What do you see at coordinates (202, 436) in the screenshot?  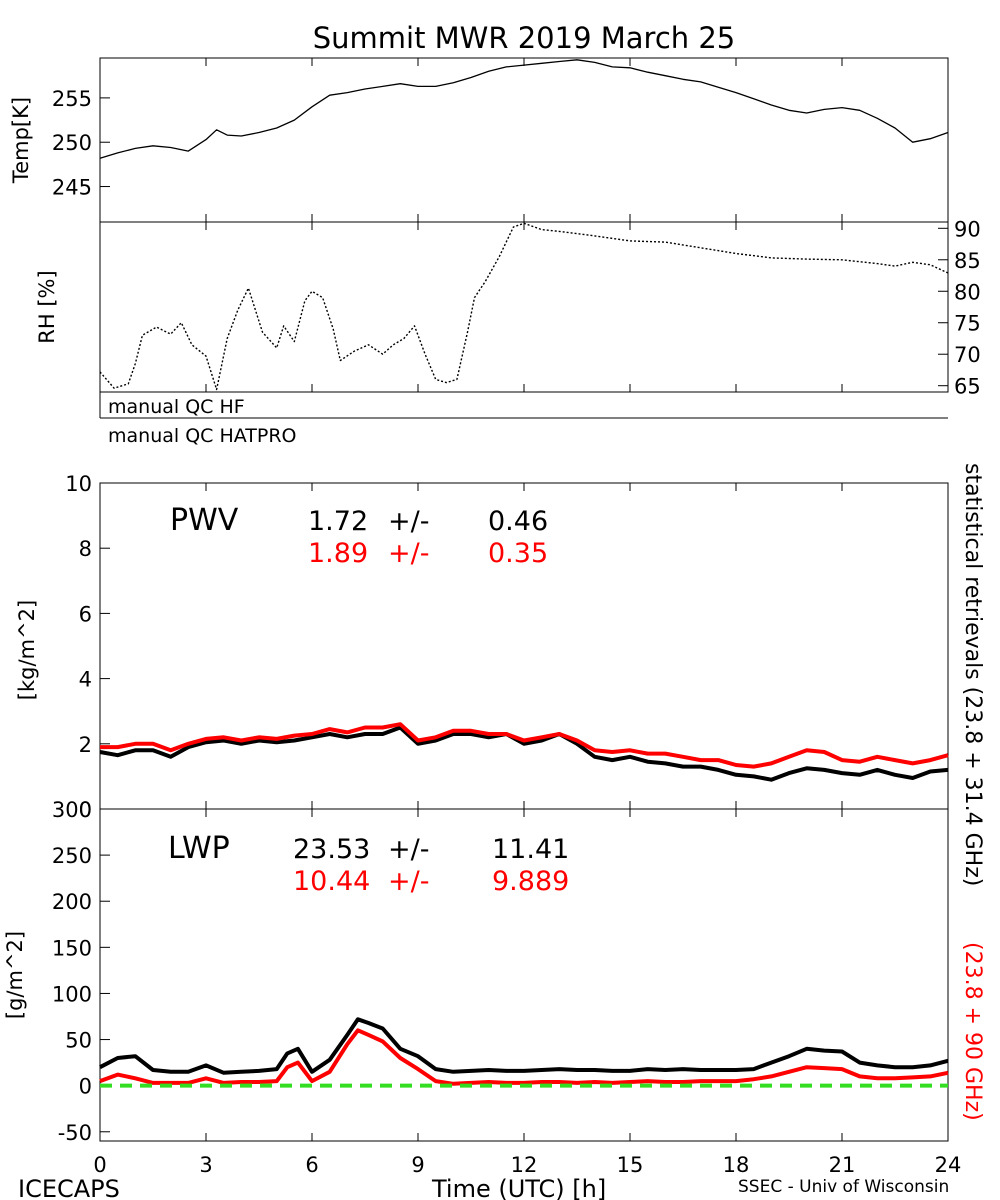 I see `qc-hatpro-label: manual QC HATPRO` at bounding box center [202, 436].